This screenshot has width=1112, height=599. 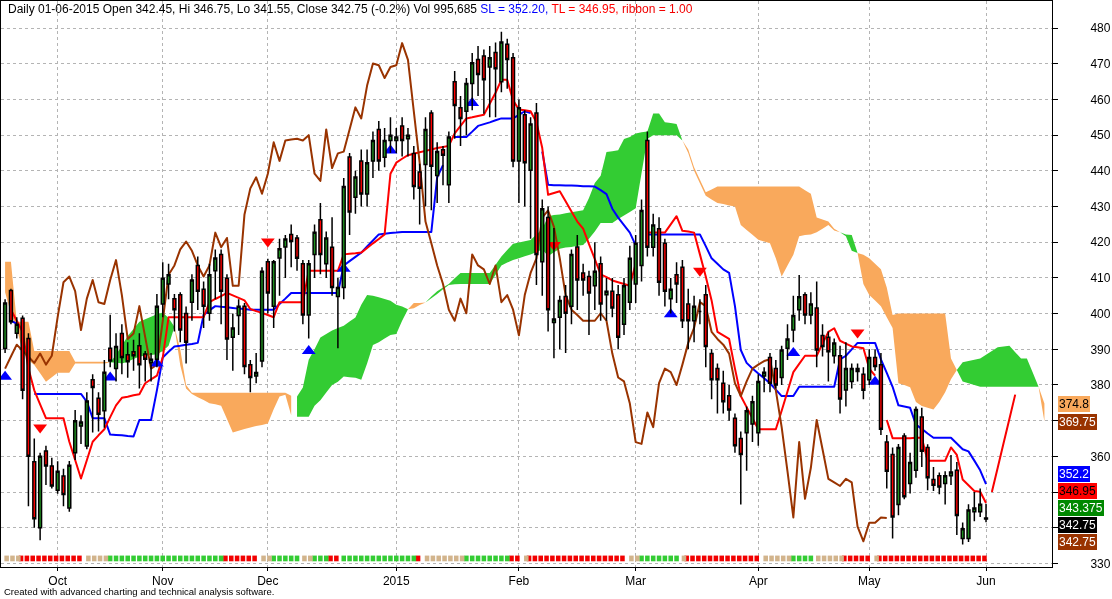 I want to click on point, so click(x=6, y=375).